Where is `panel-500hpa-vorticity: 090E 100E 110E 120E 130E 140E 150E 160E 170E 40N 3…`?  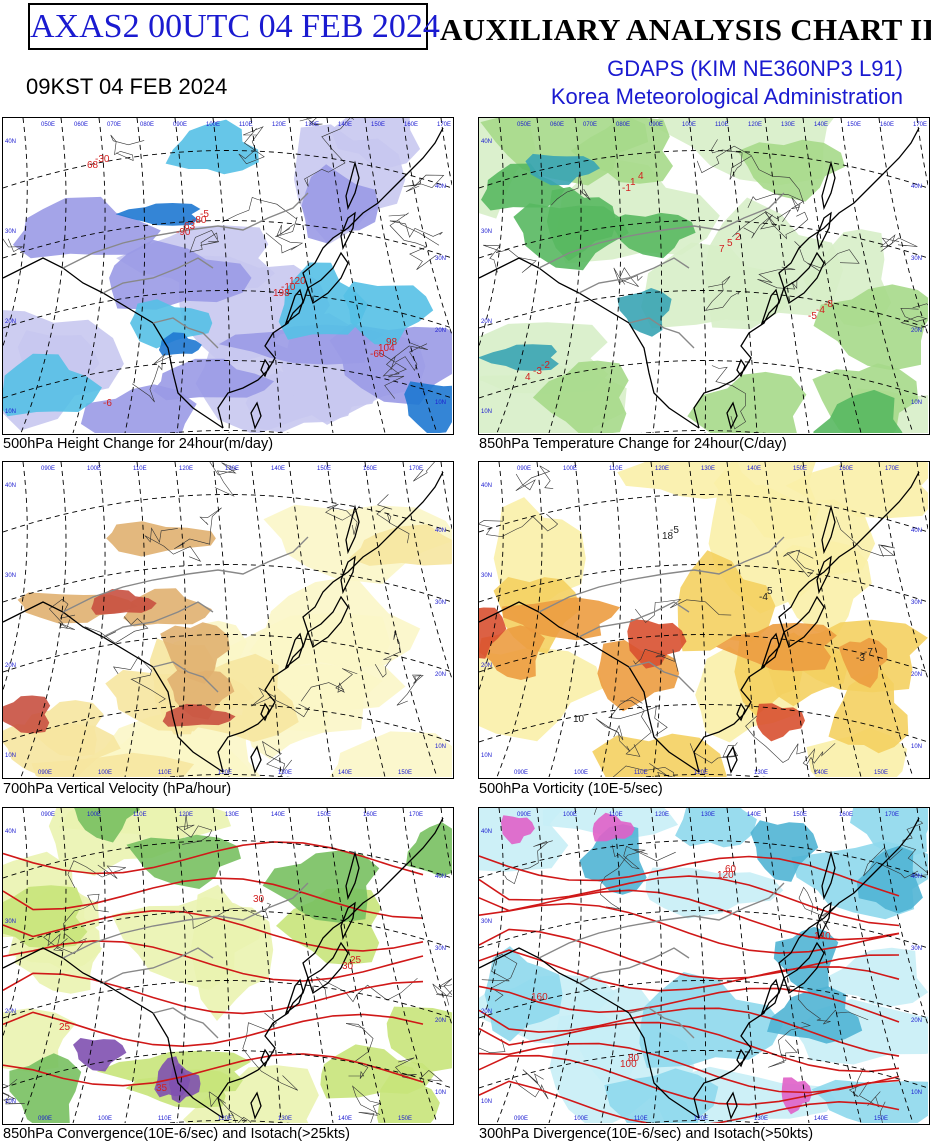 panel-500hpa-vorticity: 090E 100E 110E 120E 130E 140E 150E 160E 170E 40N 3… is located at coordinates (704, 620).